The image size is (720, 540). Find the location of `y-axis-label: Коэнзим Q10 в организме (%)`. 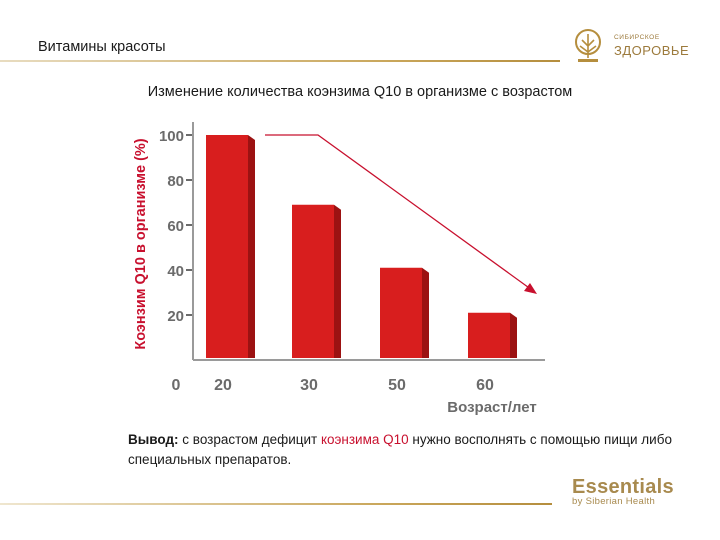

y-axis-label: Коэнзим Q10 в организме (%) is located at coordinates (141, 243).